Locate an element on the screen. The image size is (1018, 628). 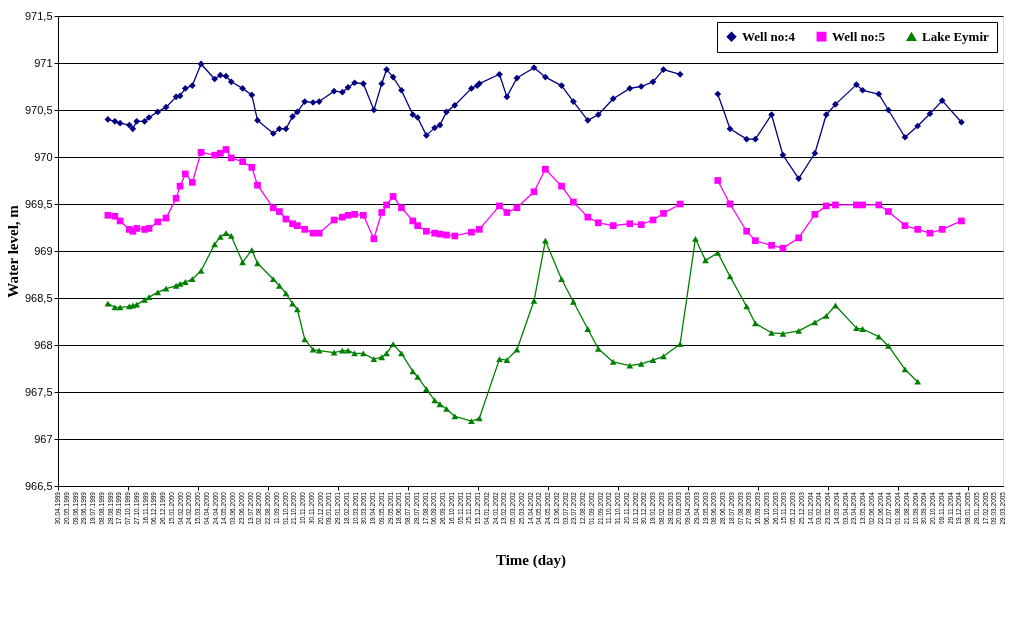
legend-label: Well no:5 is located at coordinates (859, 36).